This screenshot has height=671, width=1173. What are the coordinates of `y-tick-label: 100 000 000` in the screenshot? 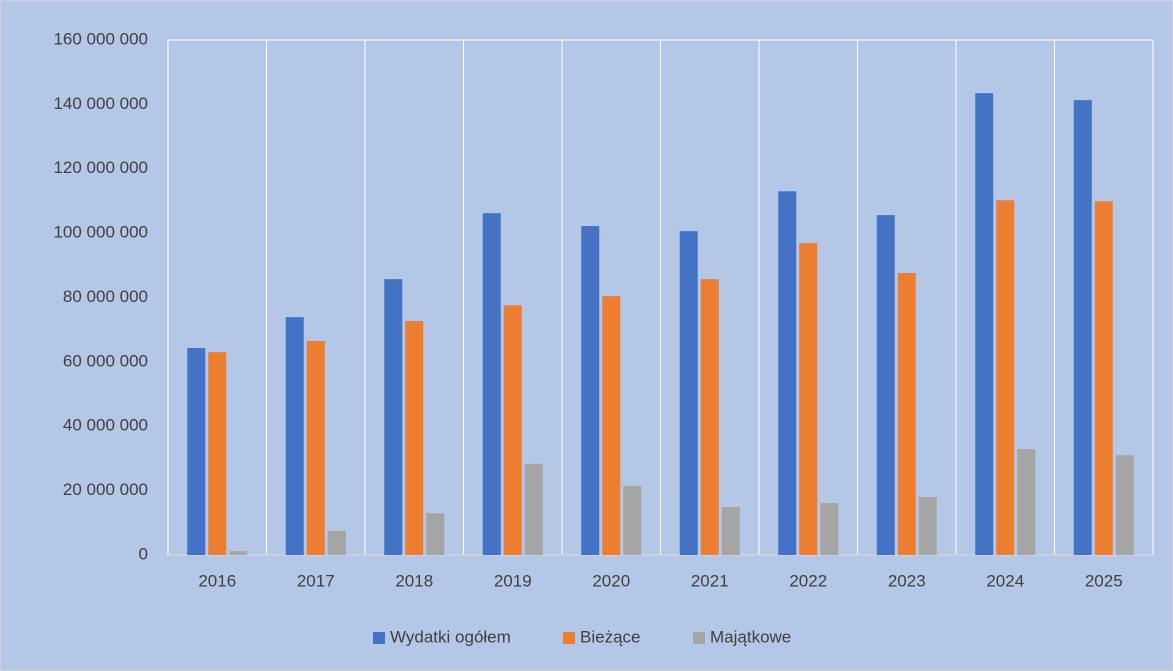 It's located at (100, 232).